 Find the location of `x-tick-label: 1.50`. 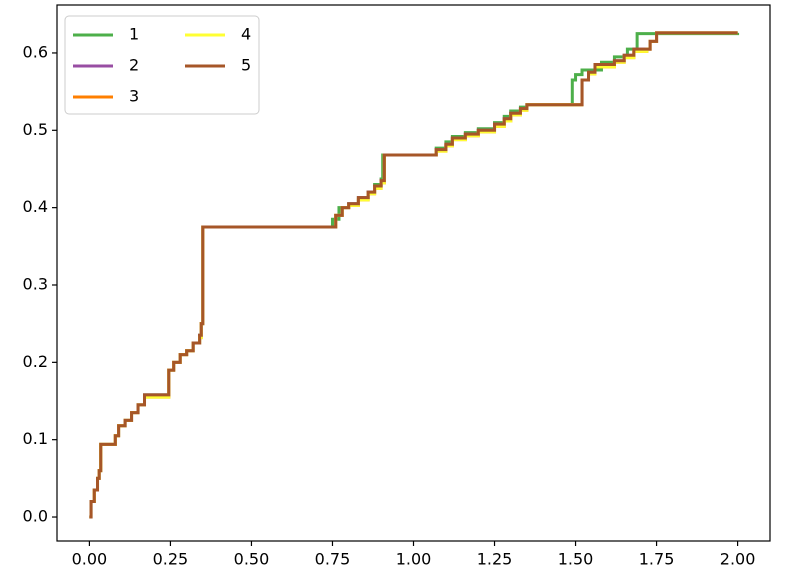

x-tick-label: 1.50 is located at coordinates (576, 559).